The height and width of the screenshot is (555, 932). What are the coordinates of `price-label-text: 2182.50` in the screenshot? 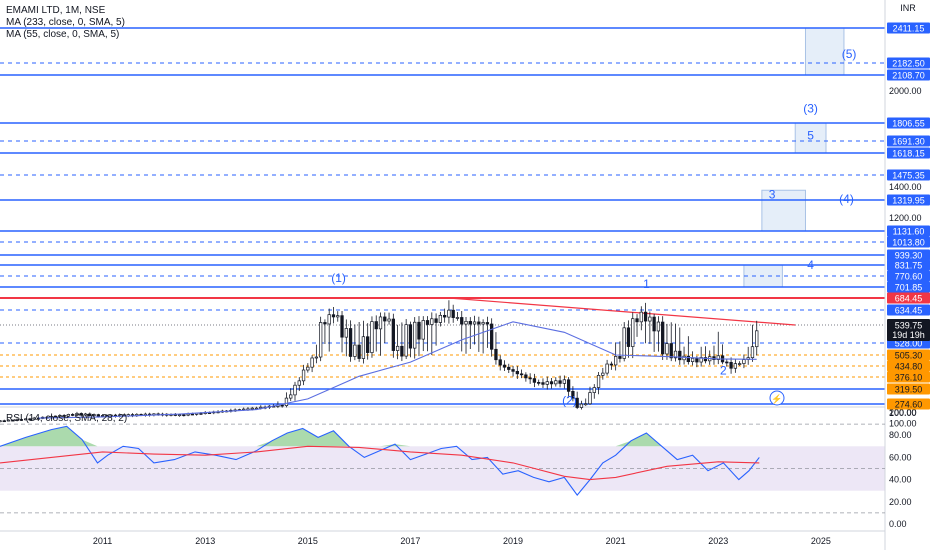 It's located at (908, 64).